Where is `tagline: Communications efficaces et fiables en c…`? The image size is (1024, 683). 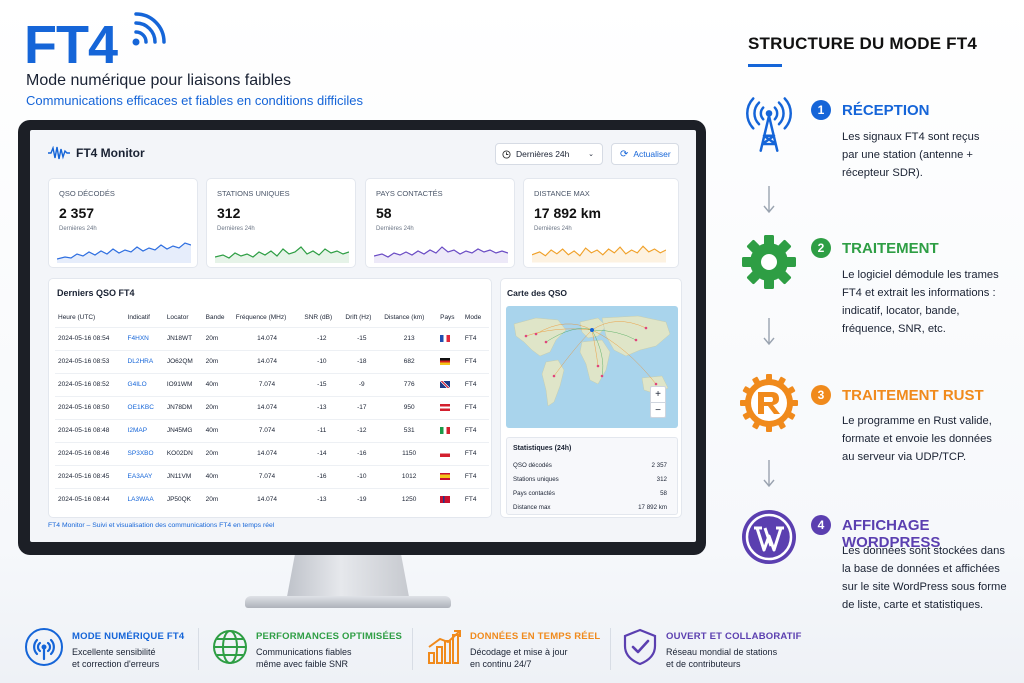 tagline: Communications efficaces et fiables en c… is located at coordinates (194, 100).